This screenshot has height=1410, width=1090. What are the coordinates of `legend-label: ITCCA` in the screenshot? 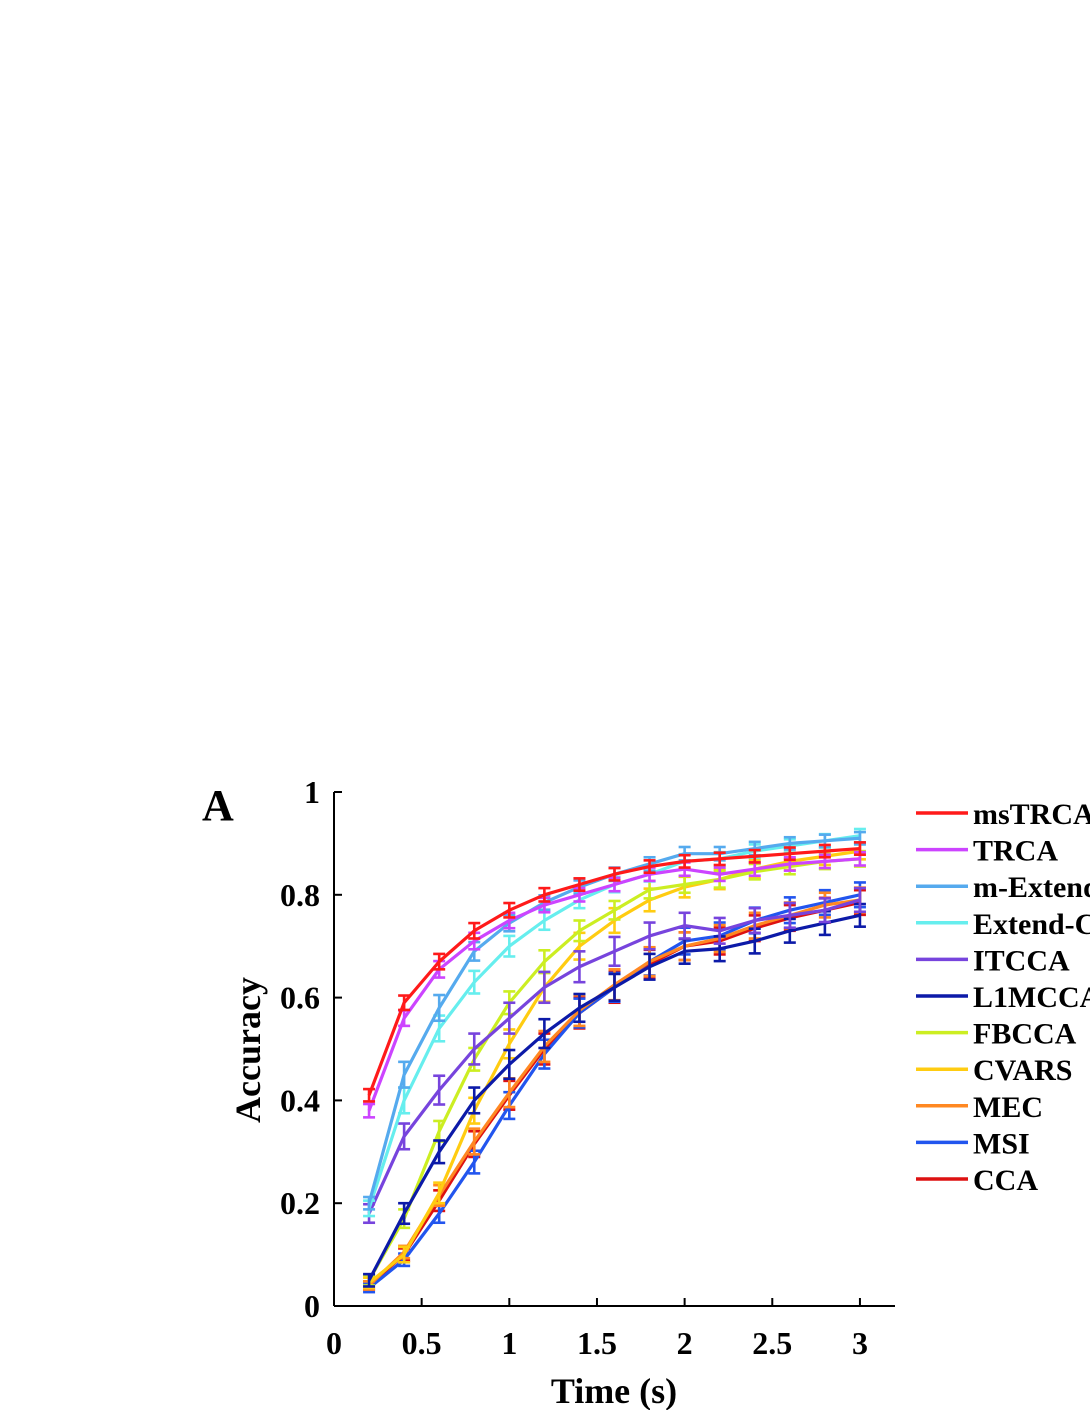 It's located at (1021, 960).